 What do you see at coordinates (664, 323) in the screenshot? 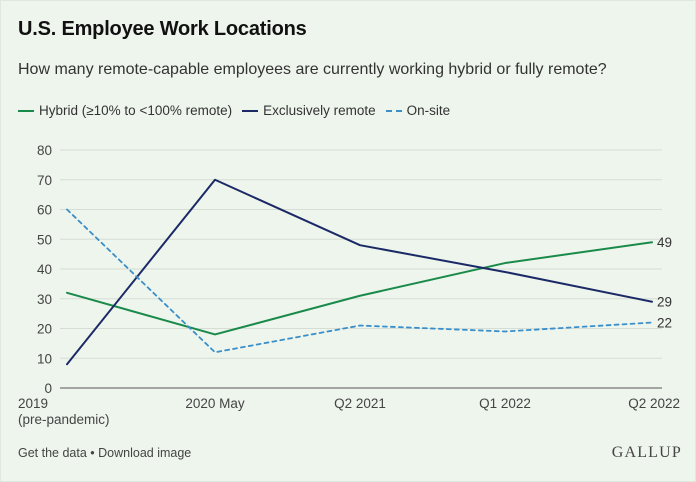
I see `data-label-onsite: 22` at bounding box center [664, 323].